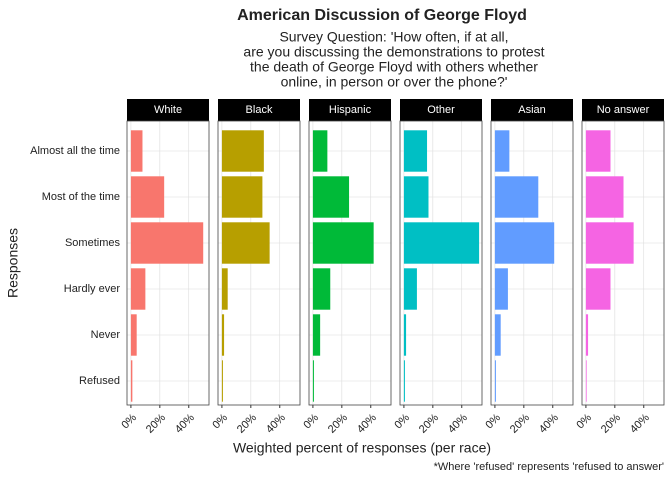  I want to click on strip-label: Asian, so click(532, 110).